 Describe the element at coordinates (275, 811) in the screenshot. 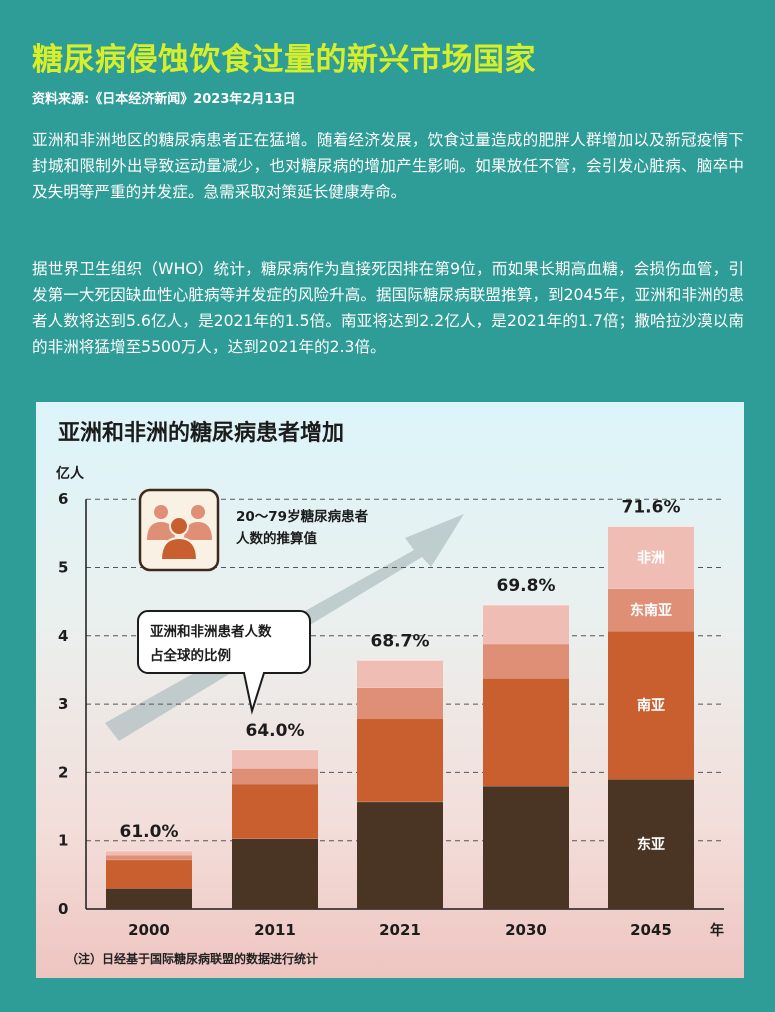

I see `bar-south-asia-2011` at that location.